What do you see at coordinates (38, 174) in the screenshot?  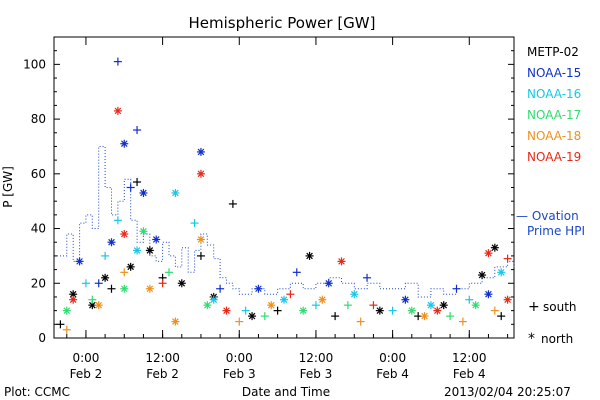 I see `y-tick-label: 60` at bounding box center [38, 174].